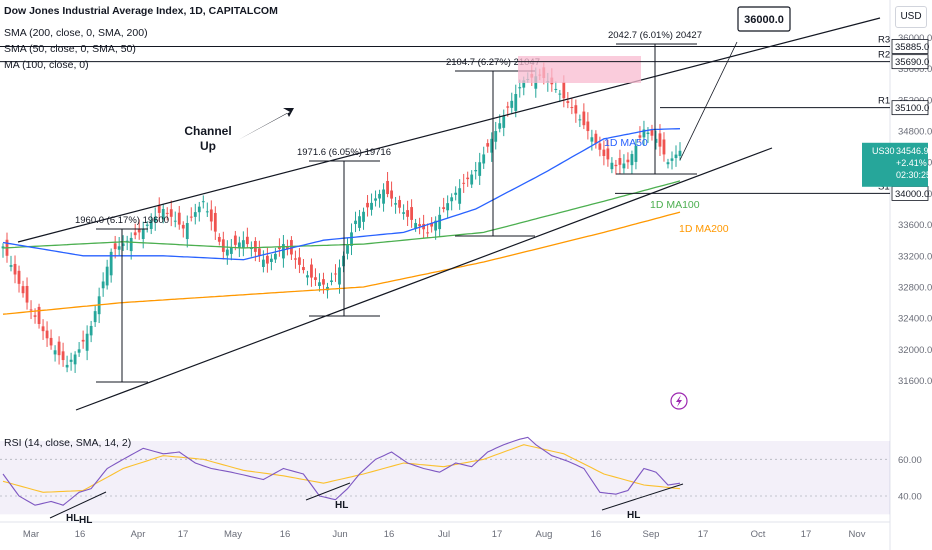 This screenshot has width=932, height=550. Describe the element at coordinates (884, 186) in the screenshot. I see `level-name: S1` at that location.